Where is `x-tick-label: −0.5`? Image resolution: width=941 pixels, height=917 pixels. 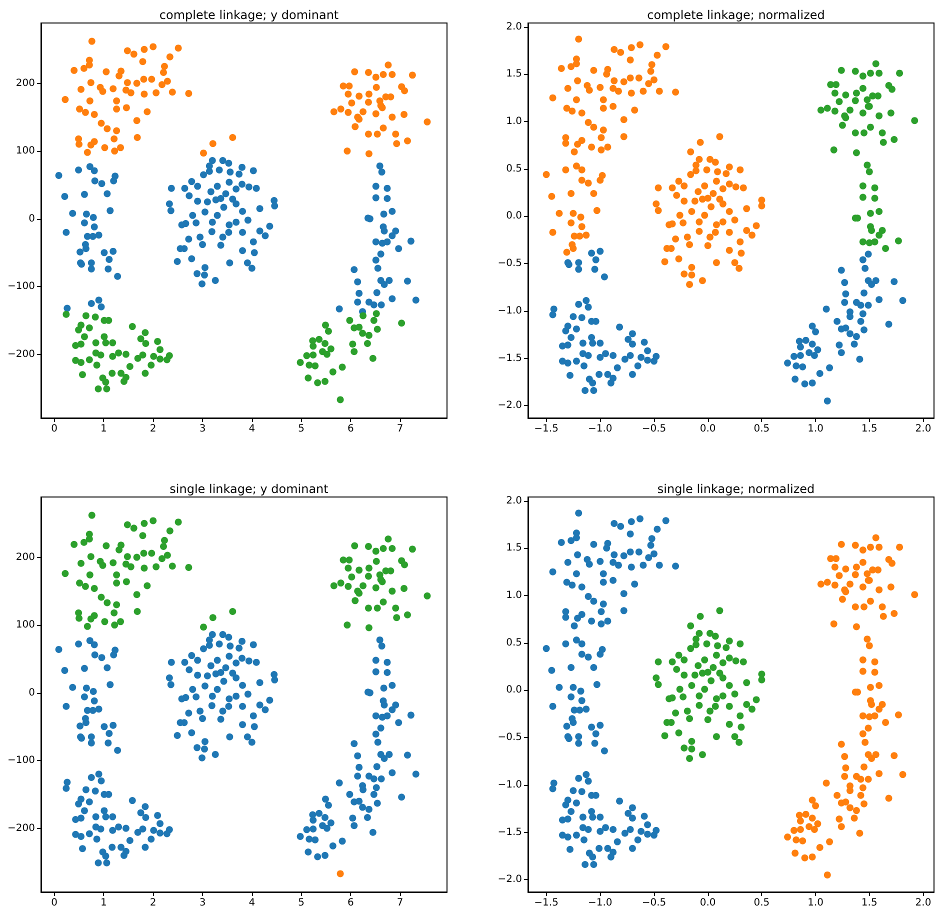
x-tick-label: −0.5 is located at coordinates (654, 903).